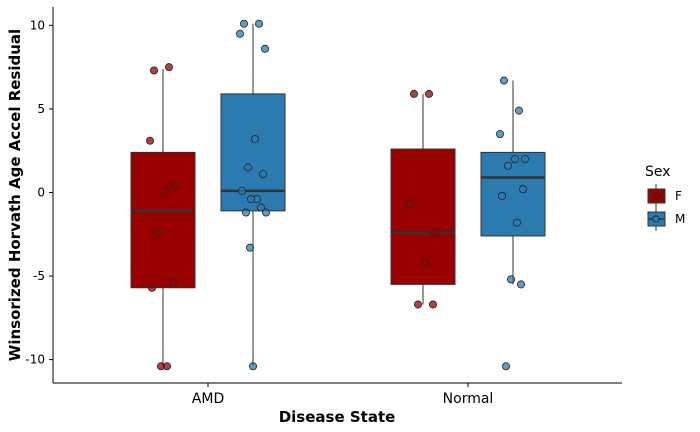  I want to click on legend-title: Sex, so click(658, 172).